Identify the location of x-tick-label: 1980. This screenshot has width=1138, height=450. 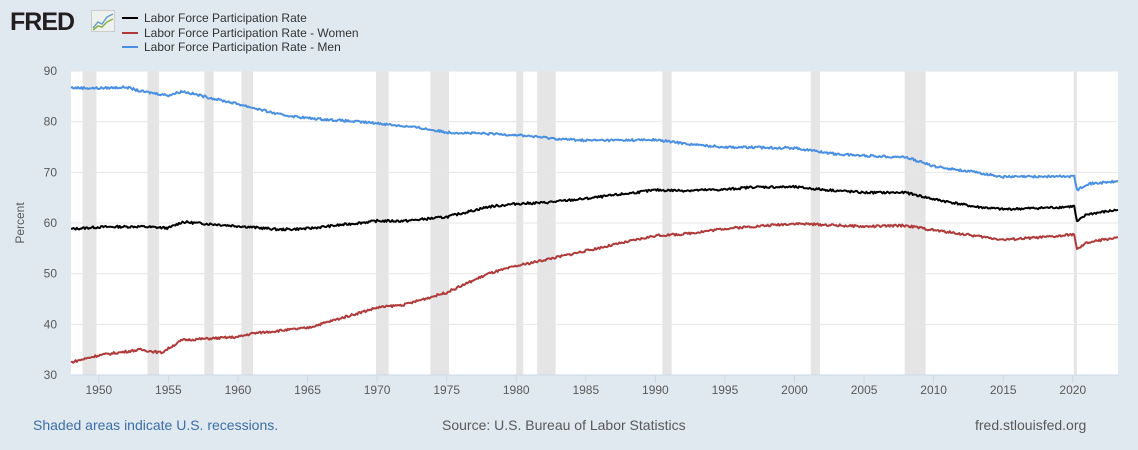
(516, 390).